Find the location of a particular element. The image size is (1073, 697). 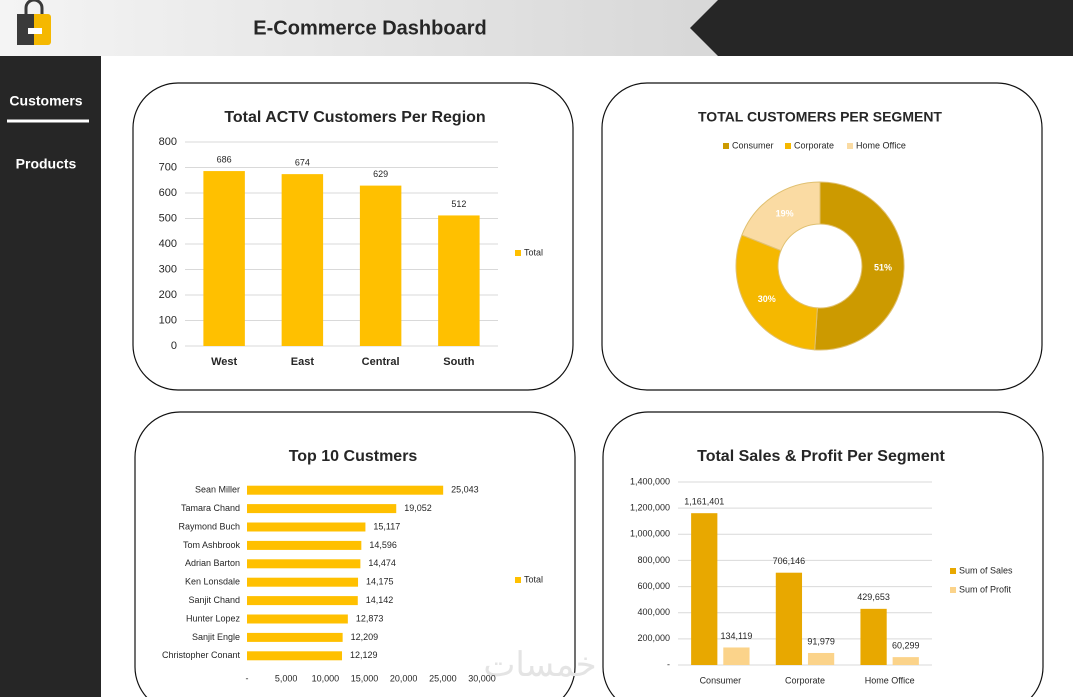

watermark: خمسات is located at coordinates (539, 665).